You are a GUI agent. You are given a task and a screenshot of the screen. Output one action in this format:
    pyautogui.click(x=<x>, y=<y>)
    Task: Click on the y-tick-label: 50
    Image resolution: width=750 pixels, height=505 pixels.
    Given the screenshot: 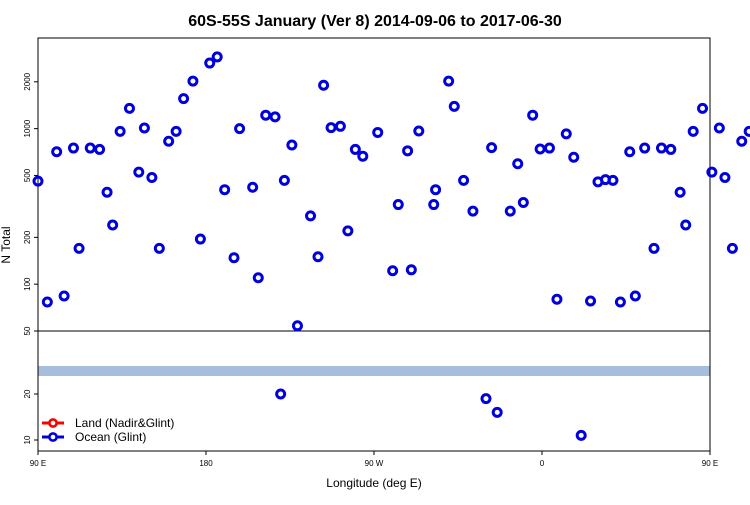 What is the action you would take?
    pyautogui.click(x=27, y=330)
    